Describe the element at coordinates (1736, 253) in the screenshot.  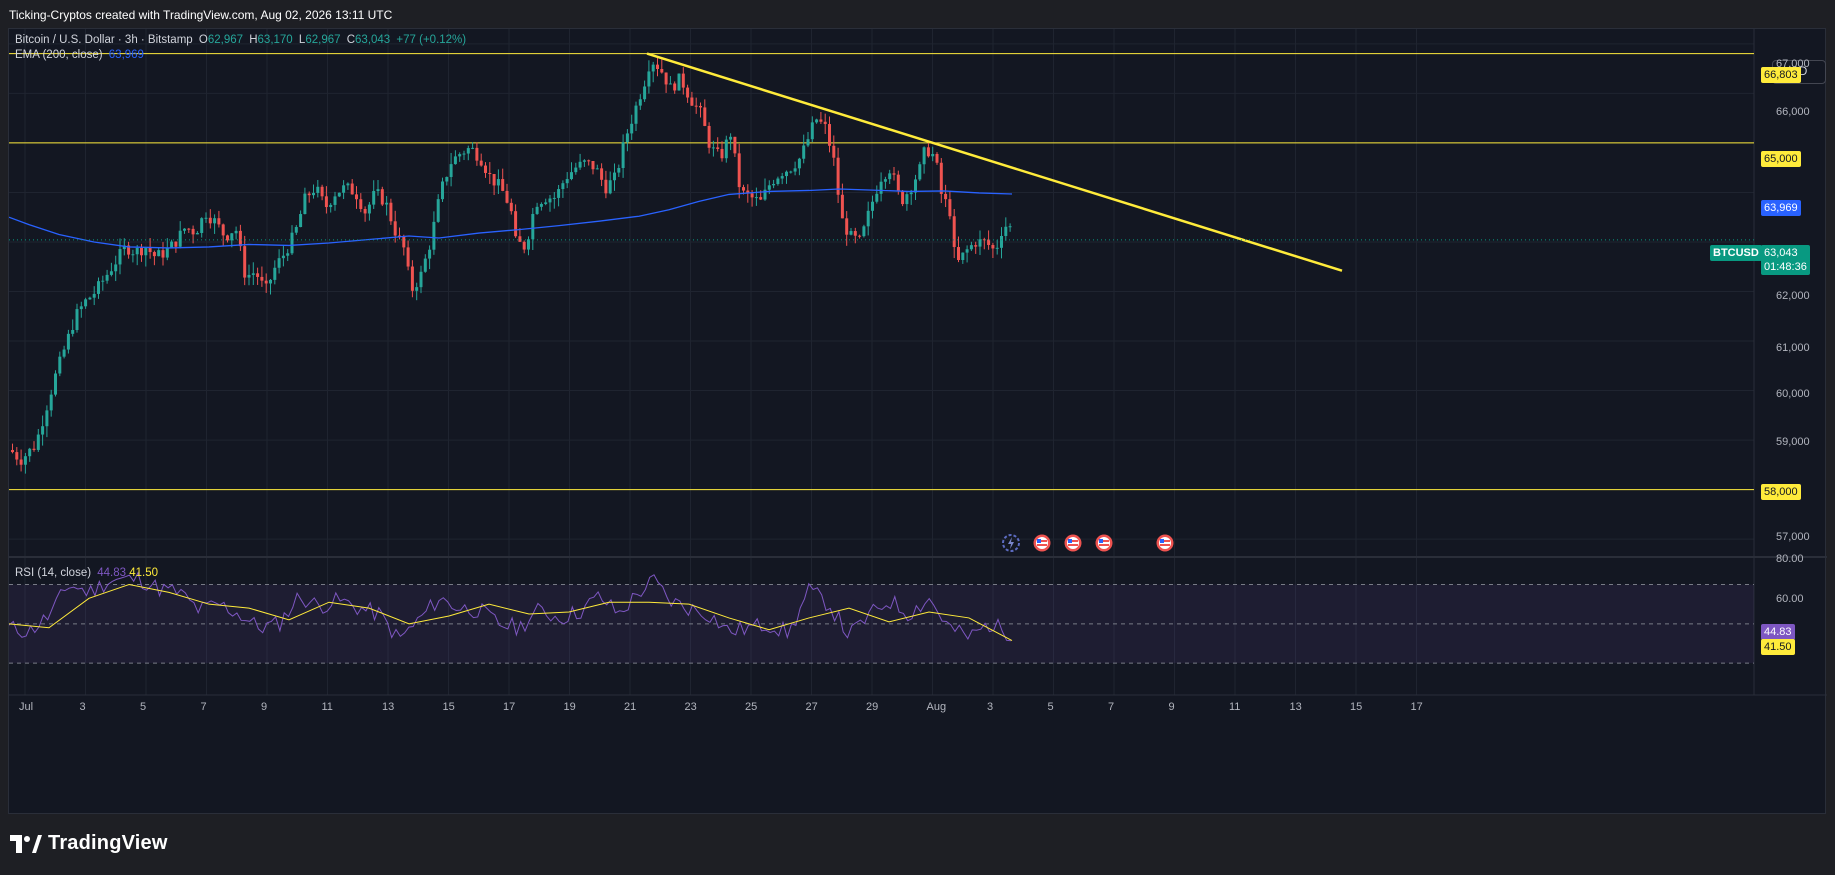
I see `symbol-tag: BTCUSD` at that location.